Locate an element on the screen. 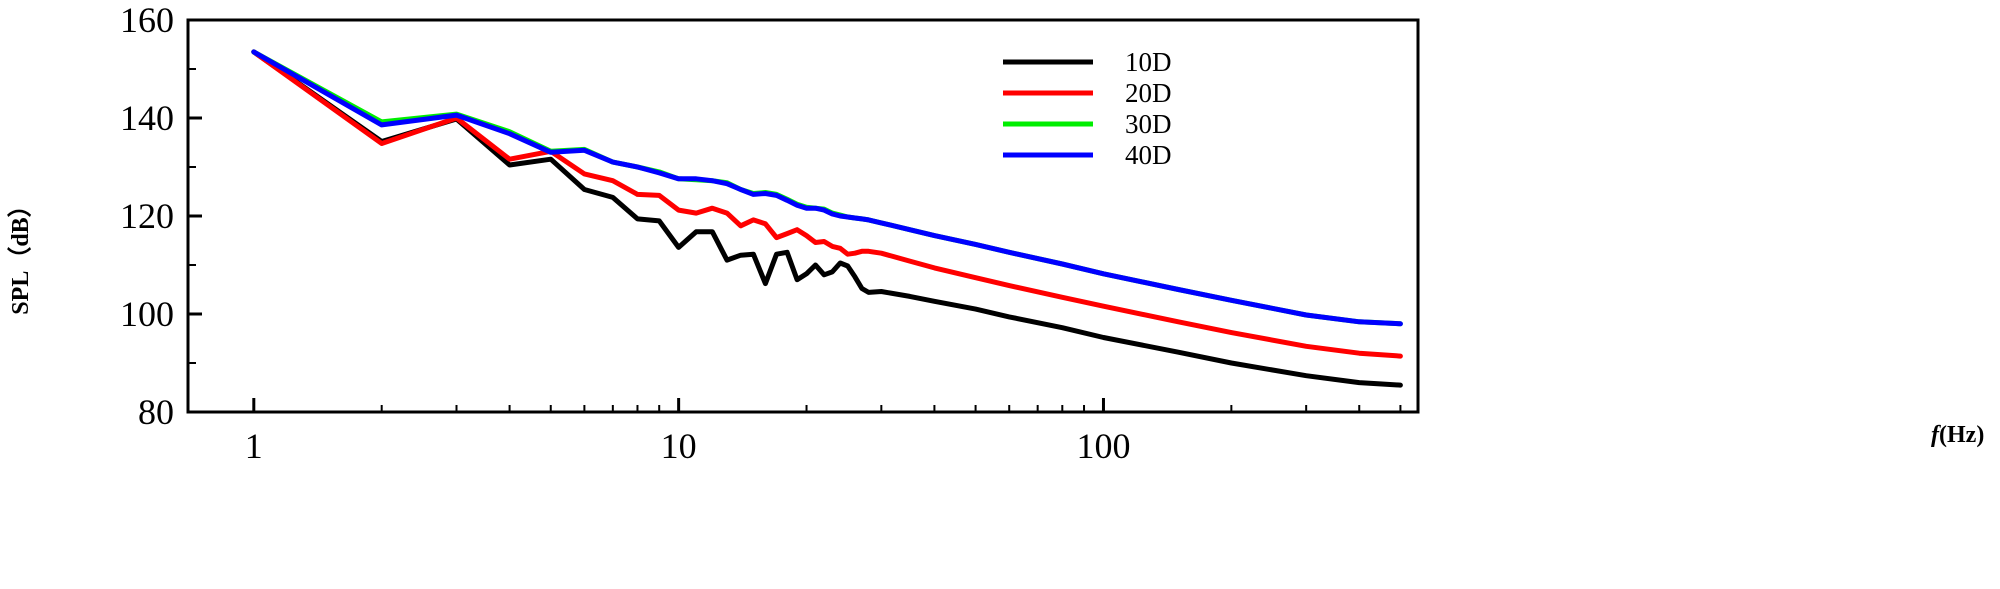 This screenshot has width=2000, height=589. legend-label-40d: 40D is located at coordinates (1148, 155).